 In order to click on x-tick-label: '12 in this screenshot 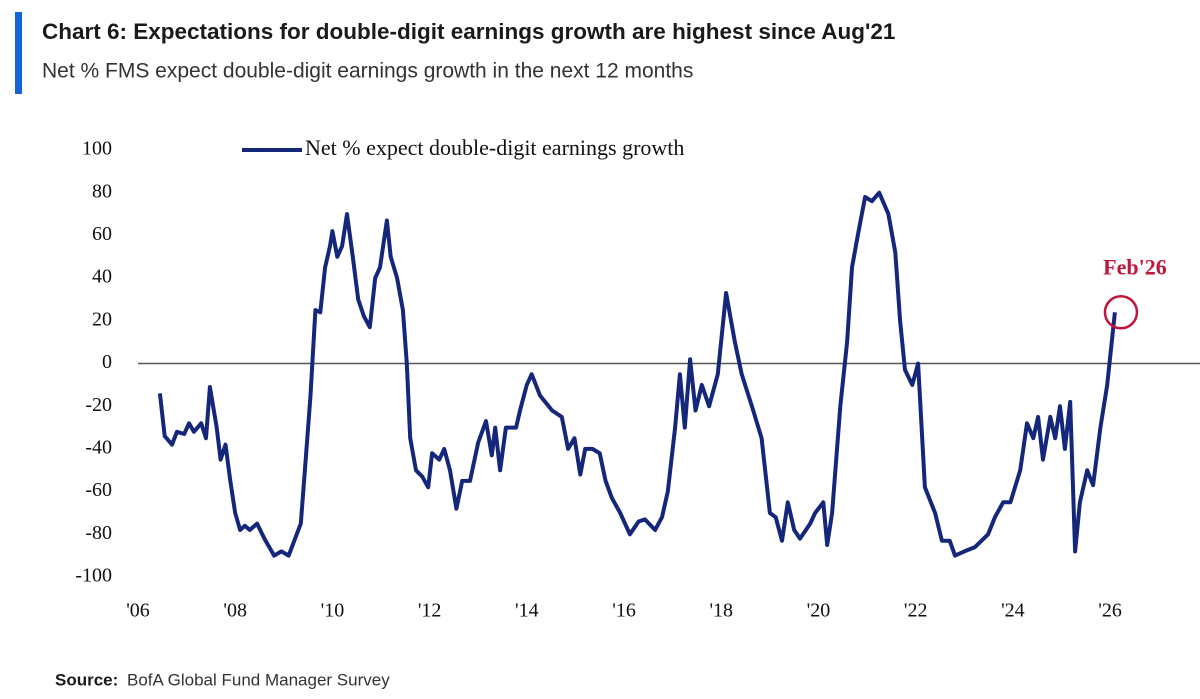, I will do `click(430, 611)`.